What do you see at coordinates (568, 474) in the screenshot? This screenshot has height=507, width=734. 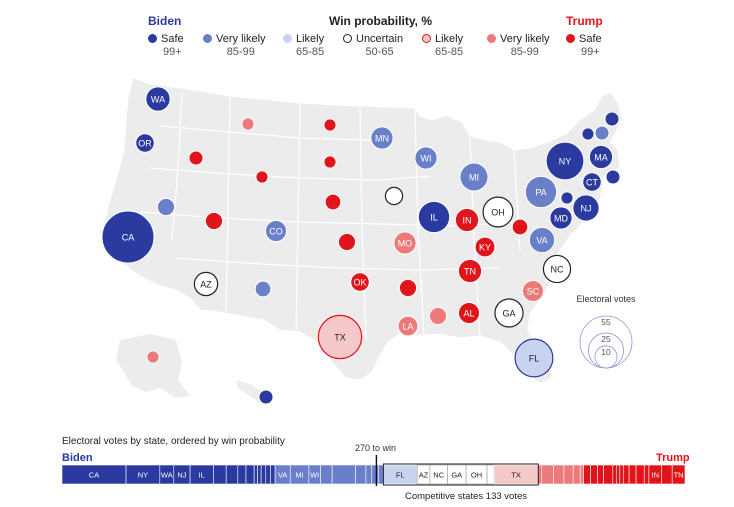 I see `bar-segment-la` at bounding box center [568, 474].